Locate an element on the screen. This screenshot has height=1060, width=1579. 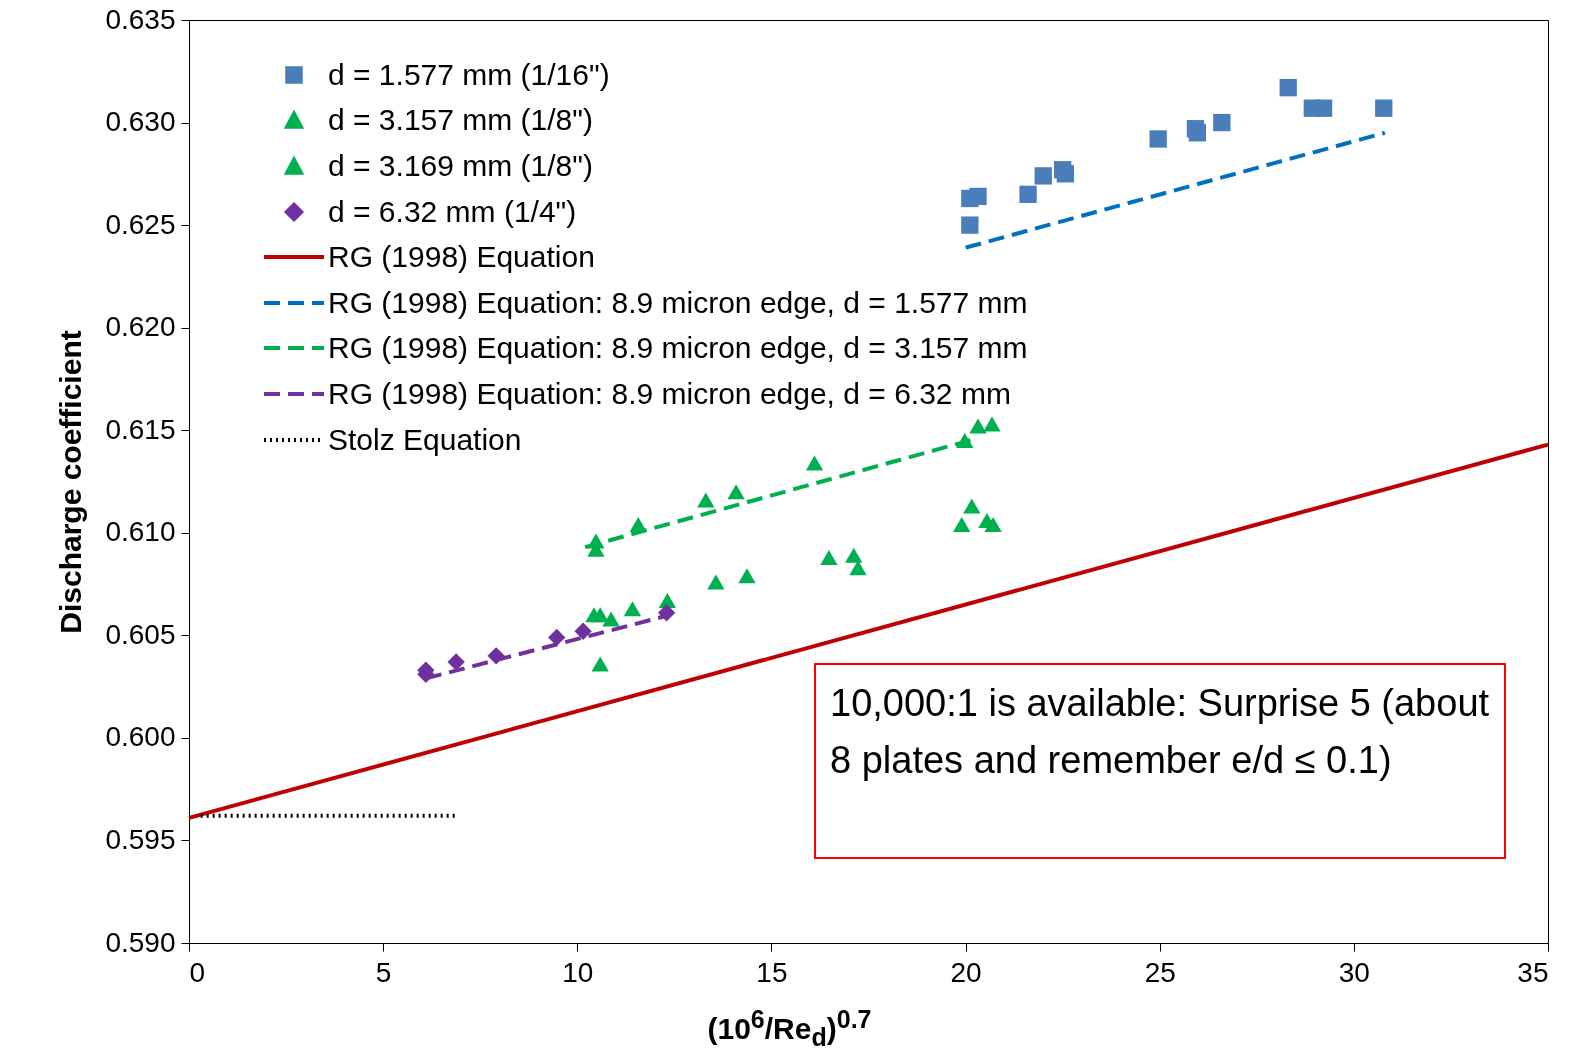
x-axis-title: (10$^{6}$/Re$_{d}$)$^{0.7}$ is located at coordinates (789, 1028).